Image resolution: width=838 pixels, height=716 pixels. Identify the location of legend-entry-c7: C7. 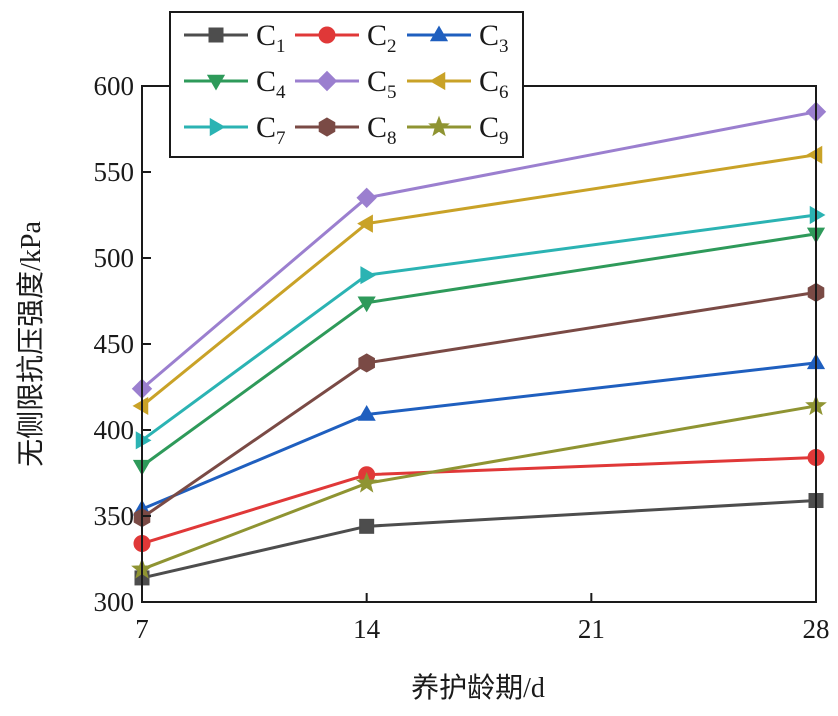
(235, 130).